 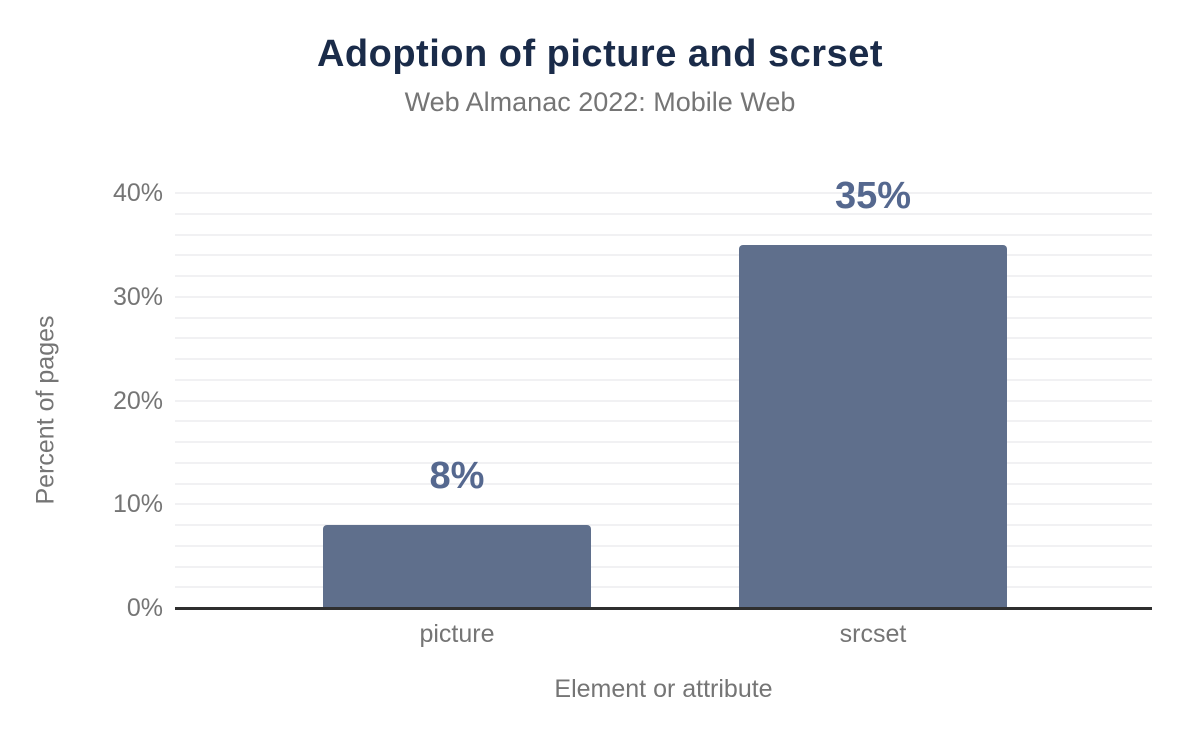 What do you see at coordinates (873, 196) in the screenshot?
I see `bar-value-label: 35%` at bounding box center [873, 196].